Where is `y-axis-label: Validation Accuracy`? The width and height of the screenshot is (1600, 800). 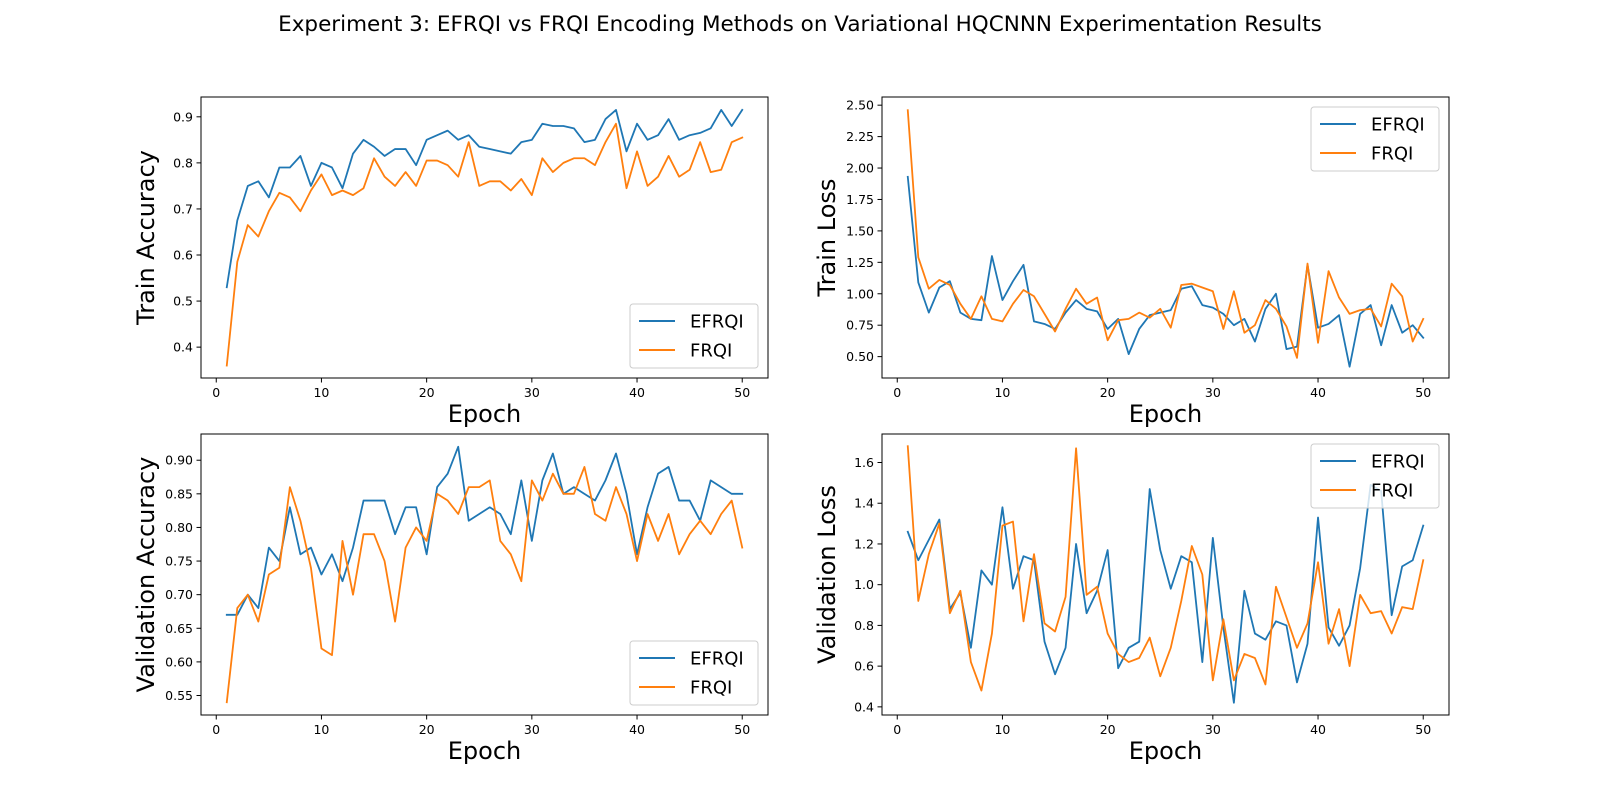 y-axis-label: Validation Accuracy is located at coordinates (146, 575).